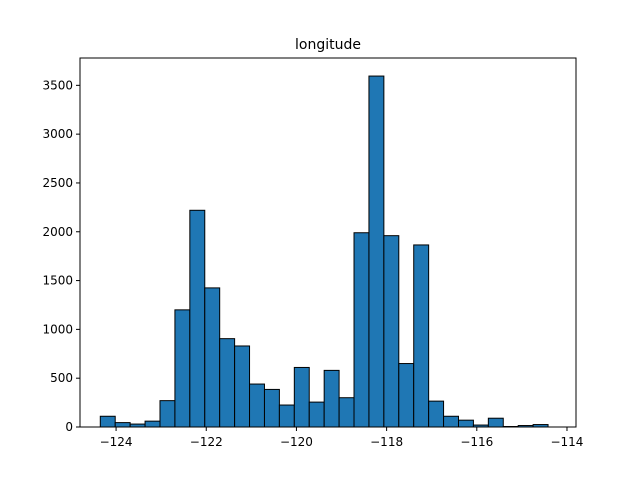 The width and height of the screenshot is (640, 480). What do you see at coordinates (57, 183) in the screenshot?
I see `y-tick-label: 2500` at bounding box center [57, 183].